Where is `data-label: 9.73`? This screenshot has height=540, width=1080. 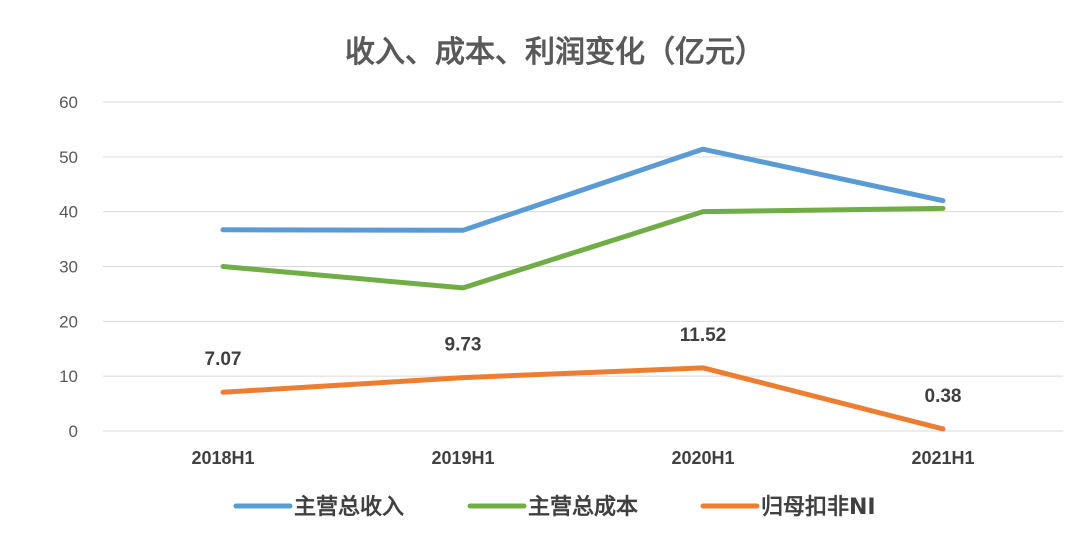
data-label: 9.73 is located at coordinates (463, 345).